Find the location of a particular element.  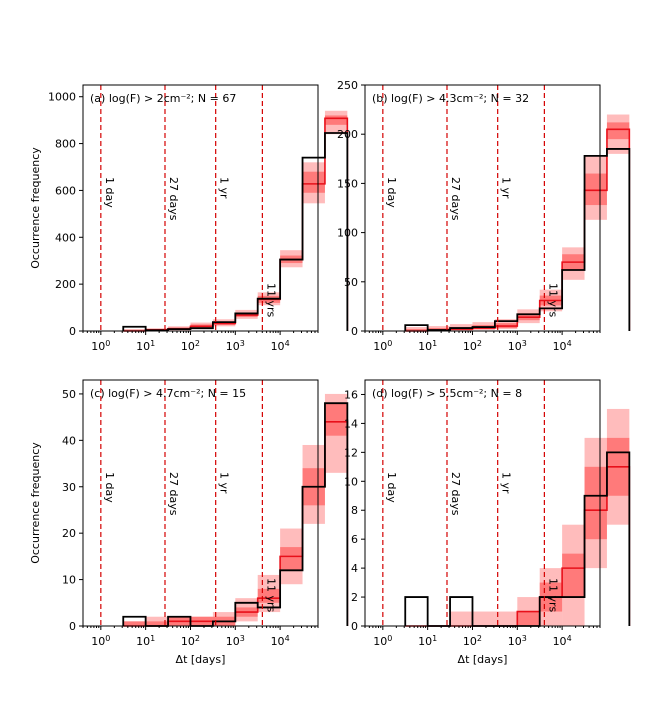

panel-label: (d) log(F) > 5.5cm⁻²; N = 8 is located at coordinates (447, 393).